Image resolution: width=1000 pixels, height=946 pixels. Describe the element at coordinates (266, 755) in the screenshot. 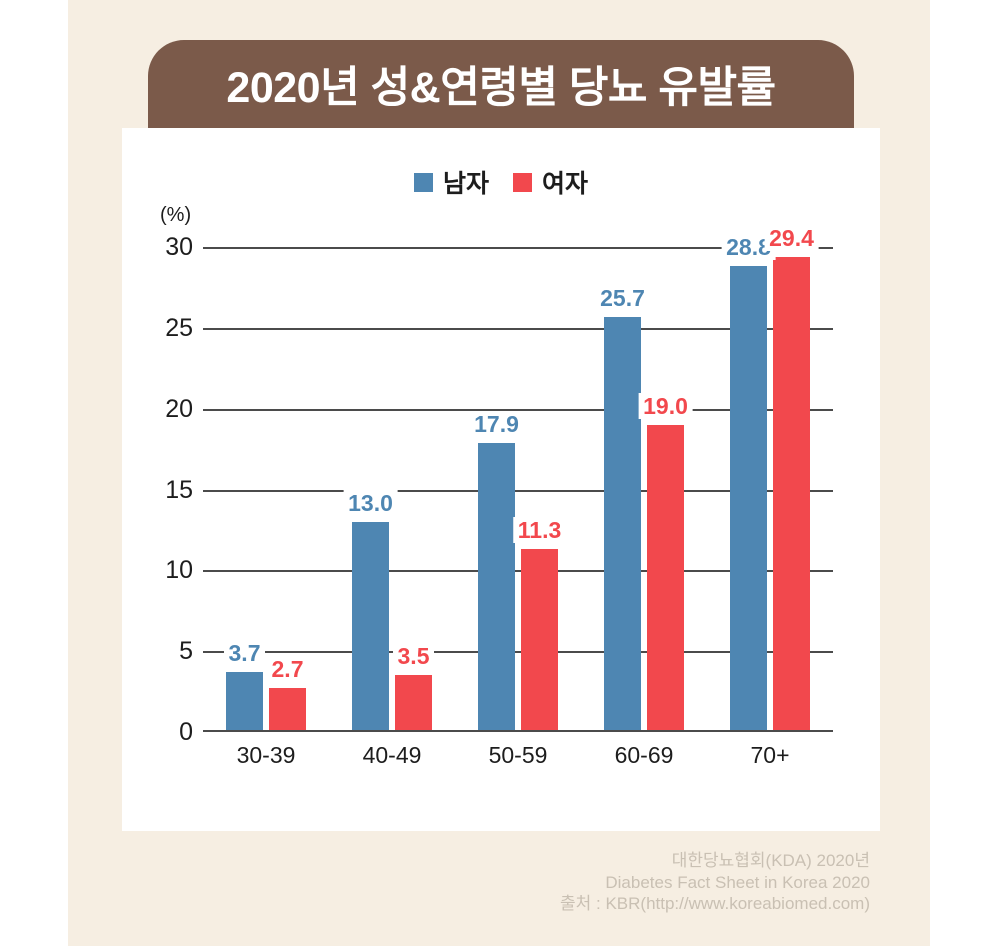

I see `x-tick-label-30-39: 30-39` at that location.